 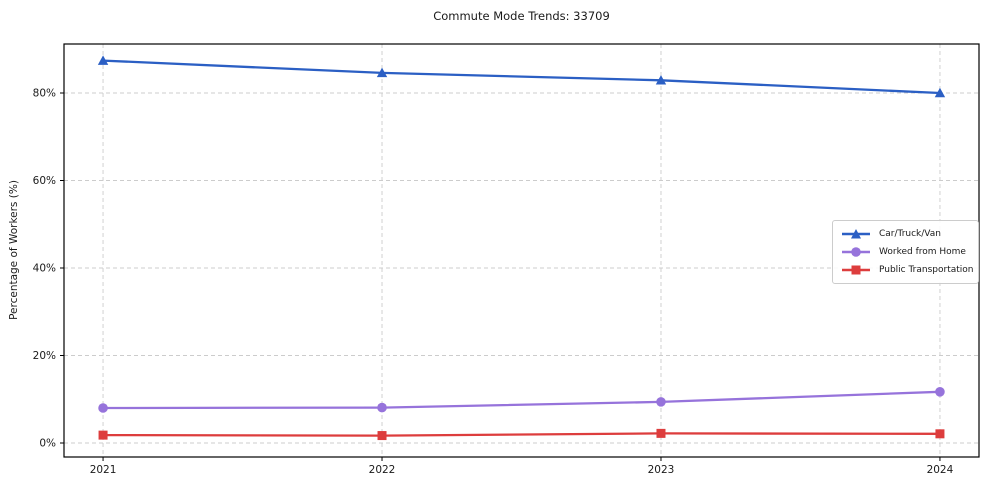 I want to click on x-tick-label: 2022, so click(x=382, y=470).